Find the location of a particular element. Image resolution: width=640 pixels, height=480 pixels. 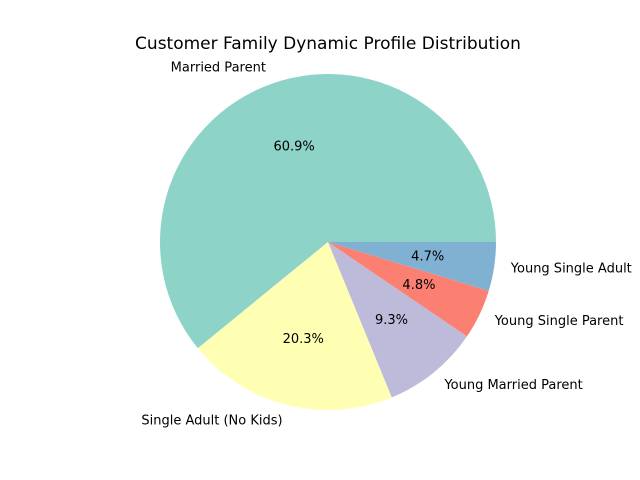

slice-label-married-parent: Married Parent is located at coordinates (218, 67).